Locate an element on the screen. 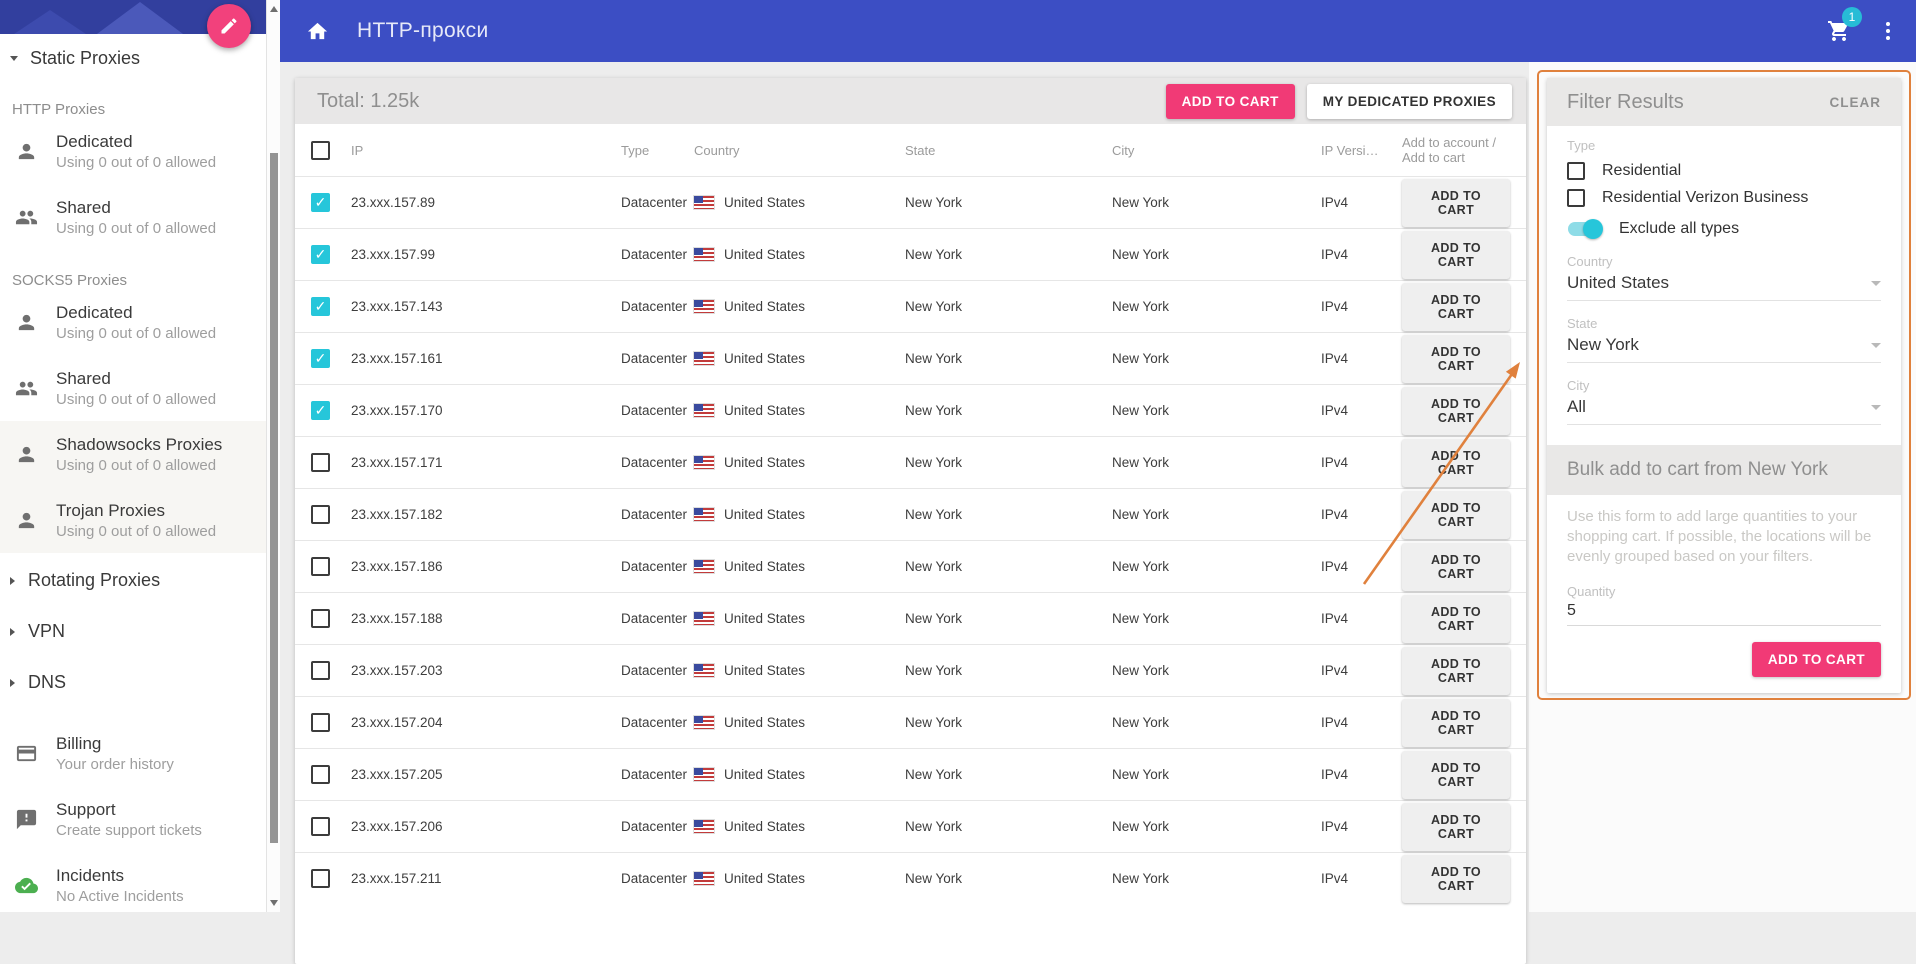  sidebar-group-rotating-proxies: Rotating Proxies is located at coordinates (133, 580).